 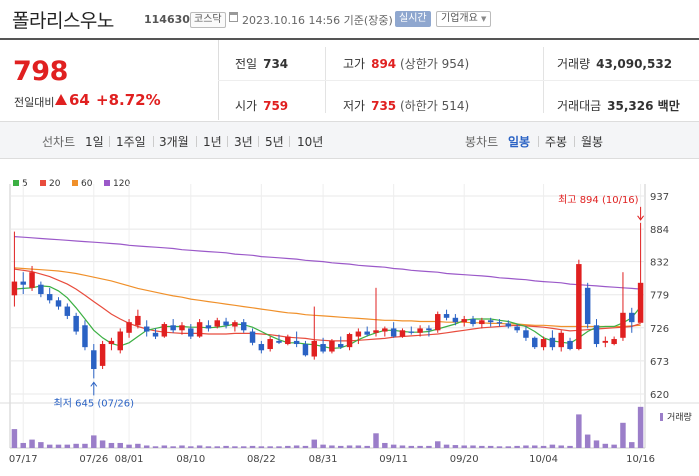 What do you see at coordinates (94, 142) in the screenshot?
I see `period-1d: 1일` at bounding box center [94, 142].